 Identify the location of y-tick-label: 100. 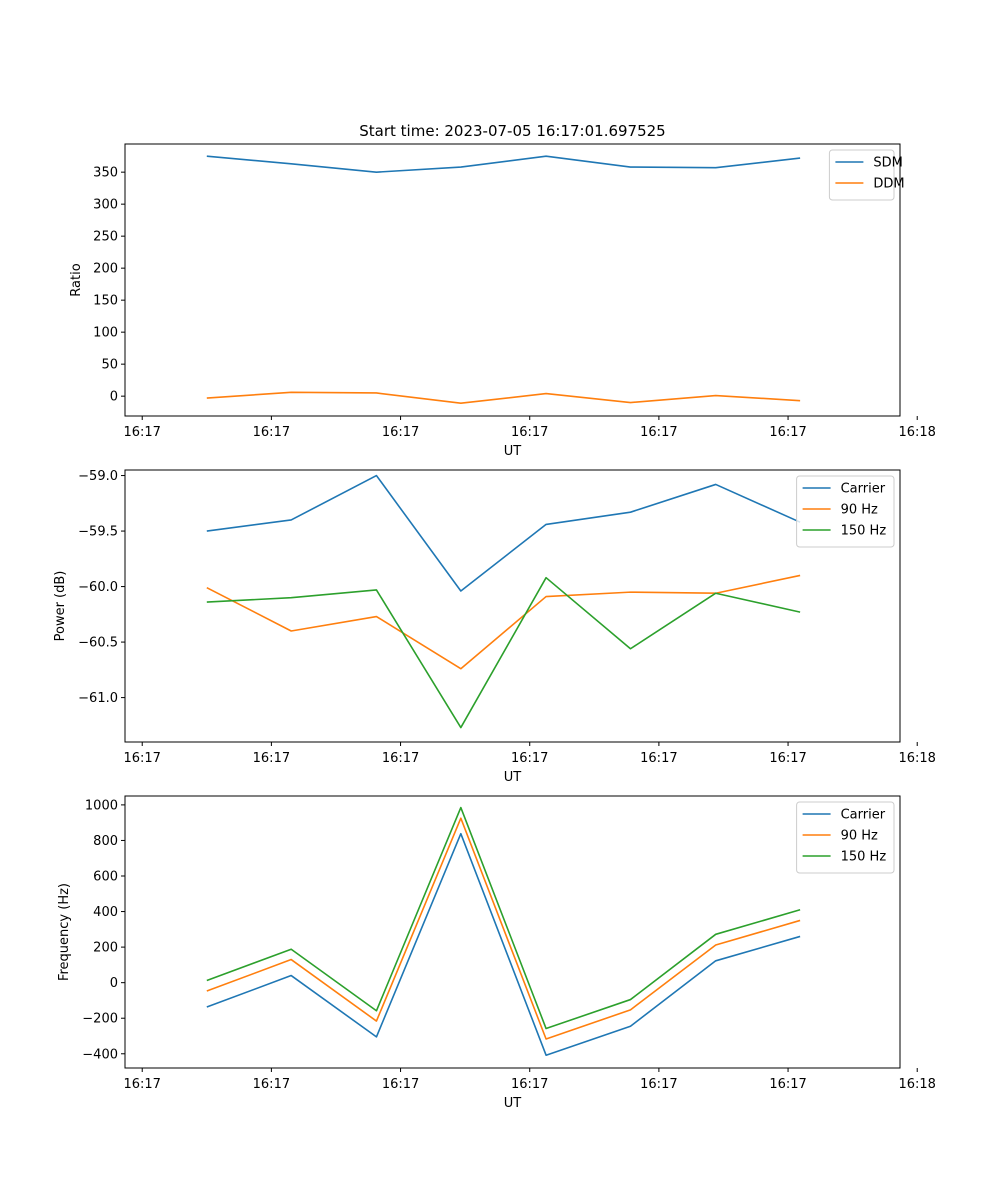
(105, 333).